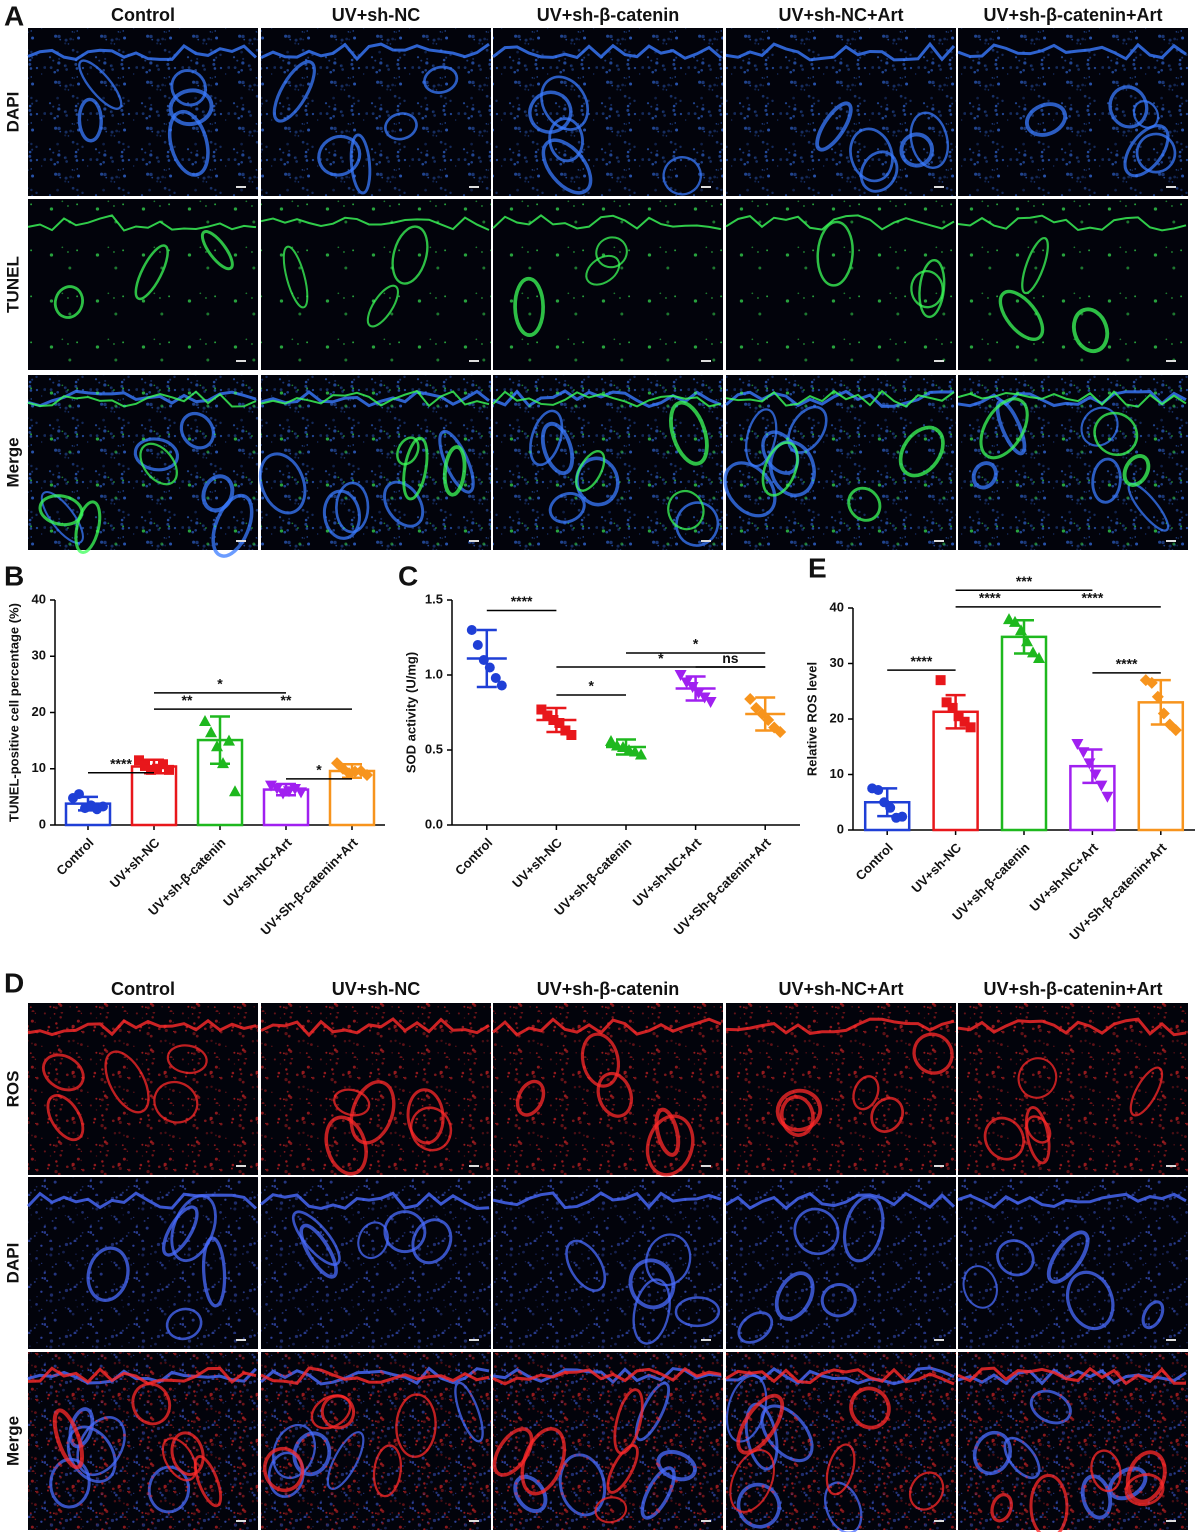  Describe the element at coordinates (12, 1089) in the screenshot. I see `row-label: ROS` at that location.